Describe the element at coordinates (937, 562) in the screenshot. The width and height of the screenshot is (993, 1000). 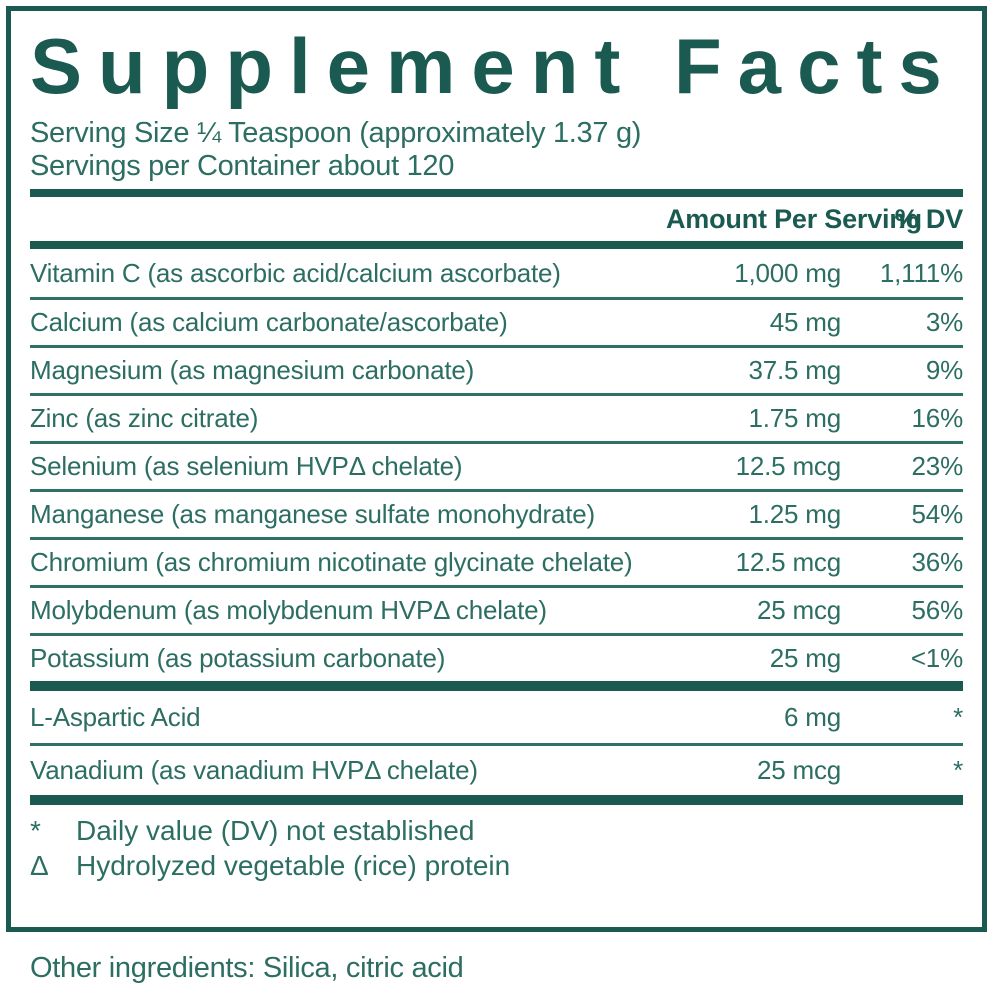
I see `ingredient-dv: 36%` at that location.